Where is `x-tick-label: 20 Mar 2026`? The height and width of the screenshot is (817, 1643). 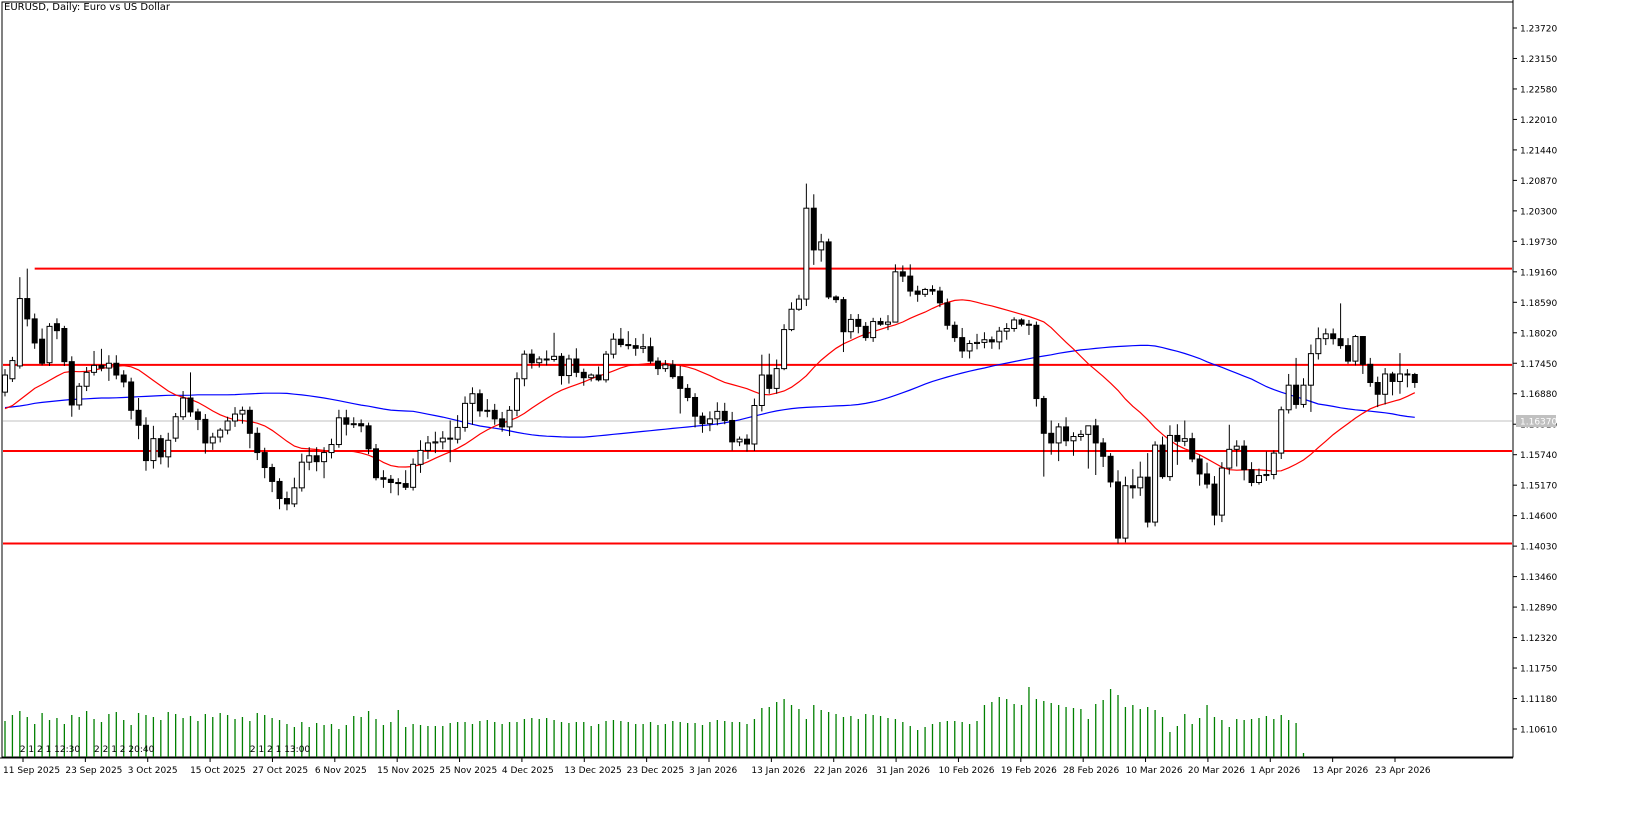 x-tick-label: 20 Mar 2026 is located at coordinates (1216, 771).